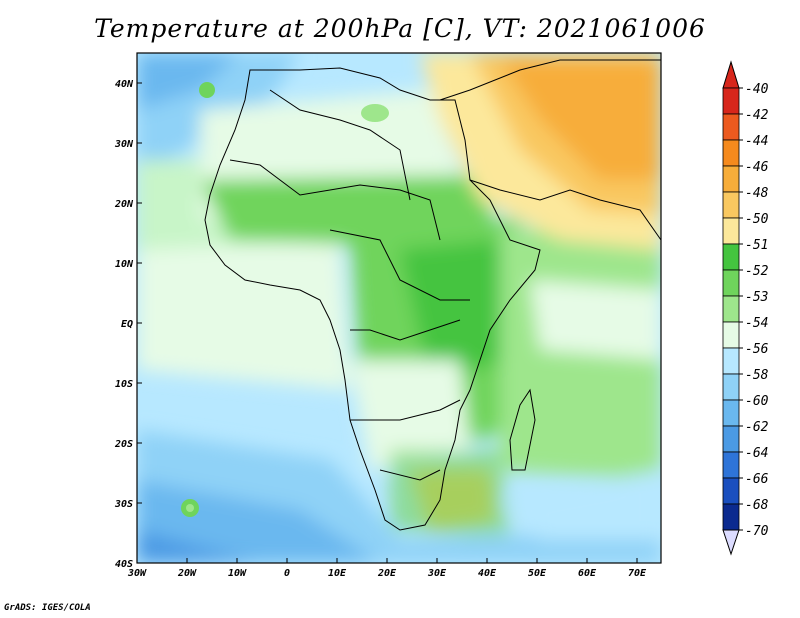 The height and width of the screenshot is (618, 800). Describe the element at coordinates (757, 375) in the screenshot. I see `colorbar-label: -58` at that location.